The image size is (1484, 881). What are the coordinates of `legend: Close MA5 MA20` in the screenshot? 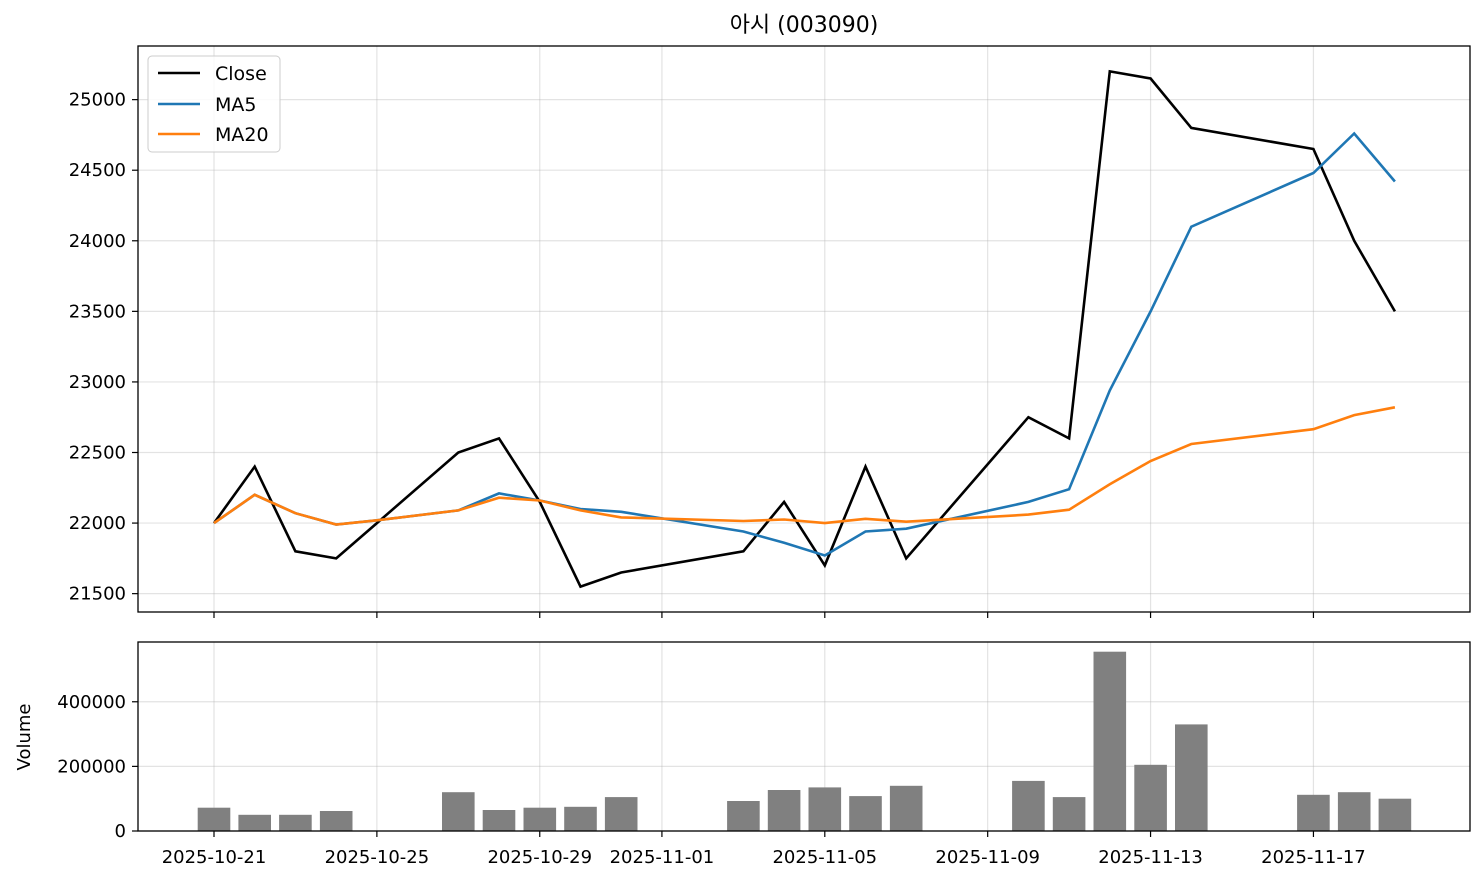 It's located at (214, 104).